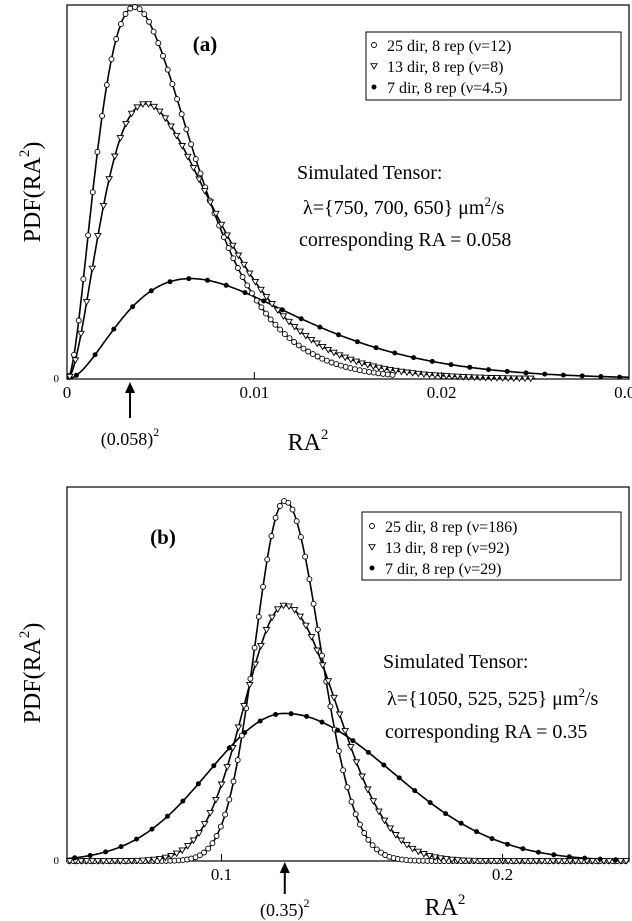 This screenshot has height=921, width=632. What do you see at coordinates (67, 392) in the screenshot?
I see `x-tick-label: 0` at bounding box center [67, 392].